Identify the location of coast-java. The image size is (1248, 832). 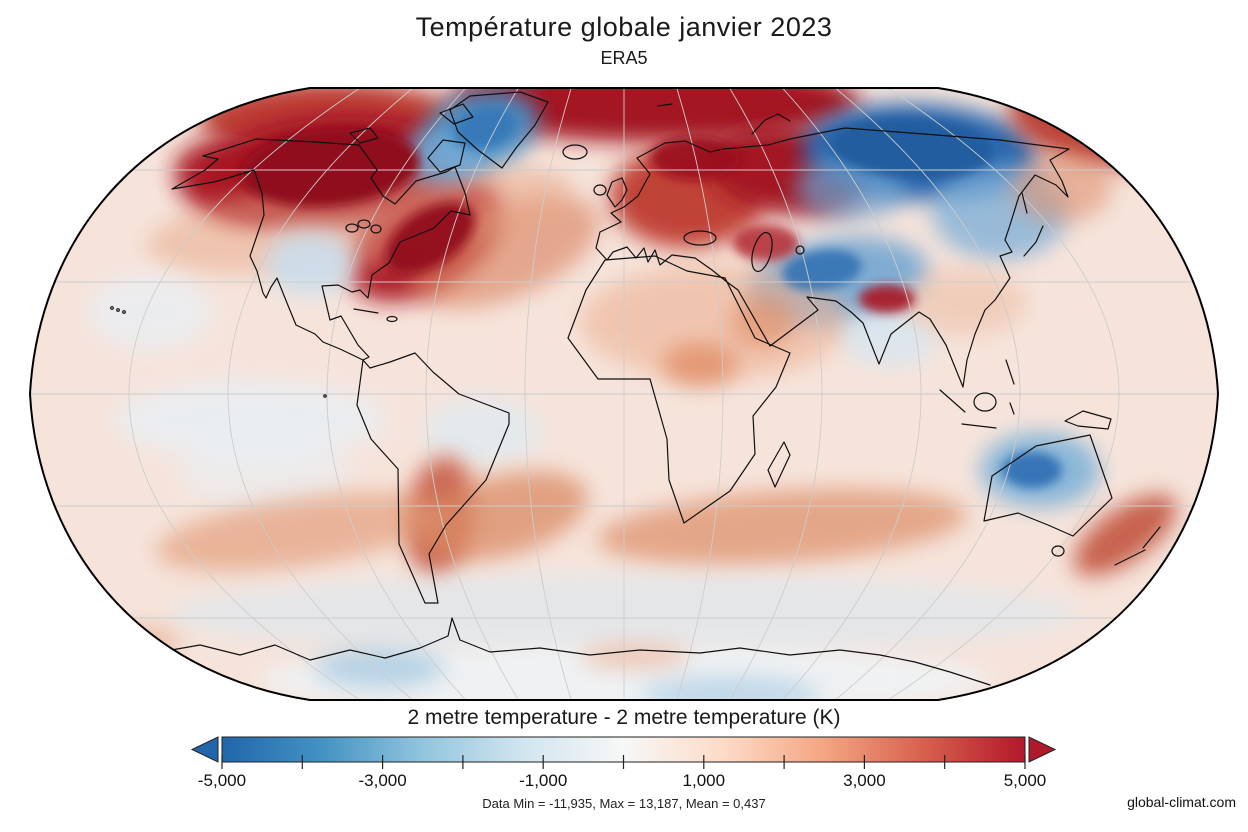
(979, 426).